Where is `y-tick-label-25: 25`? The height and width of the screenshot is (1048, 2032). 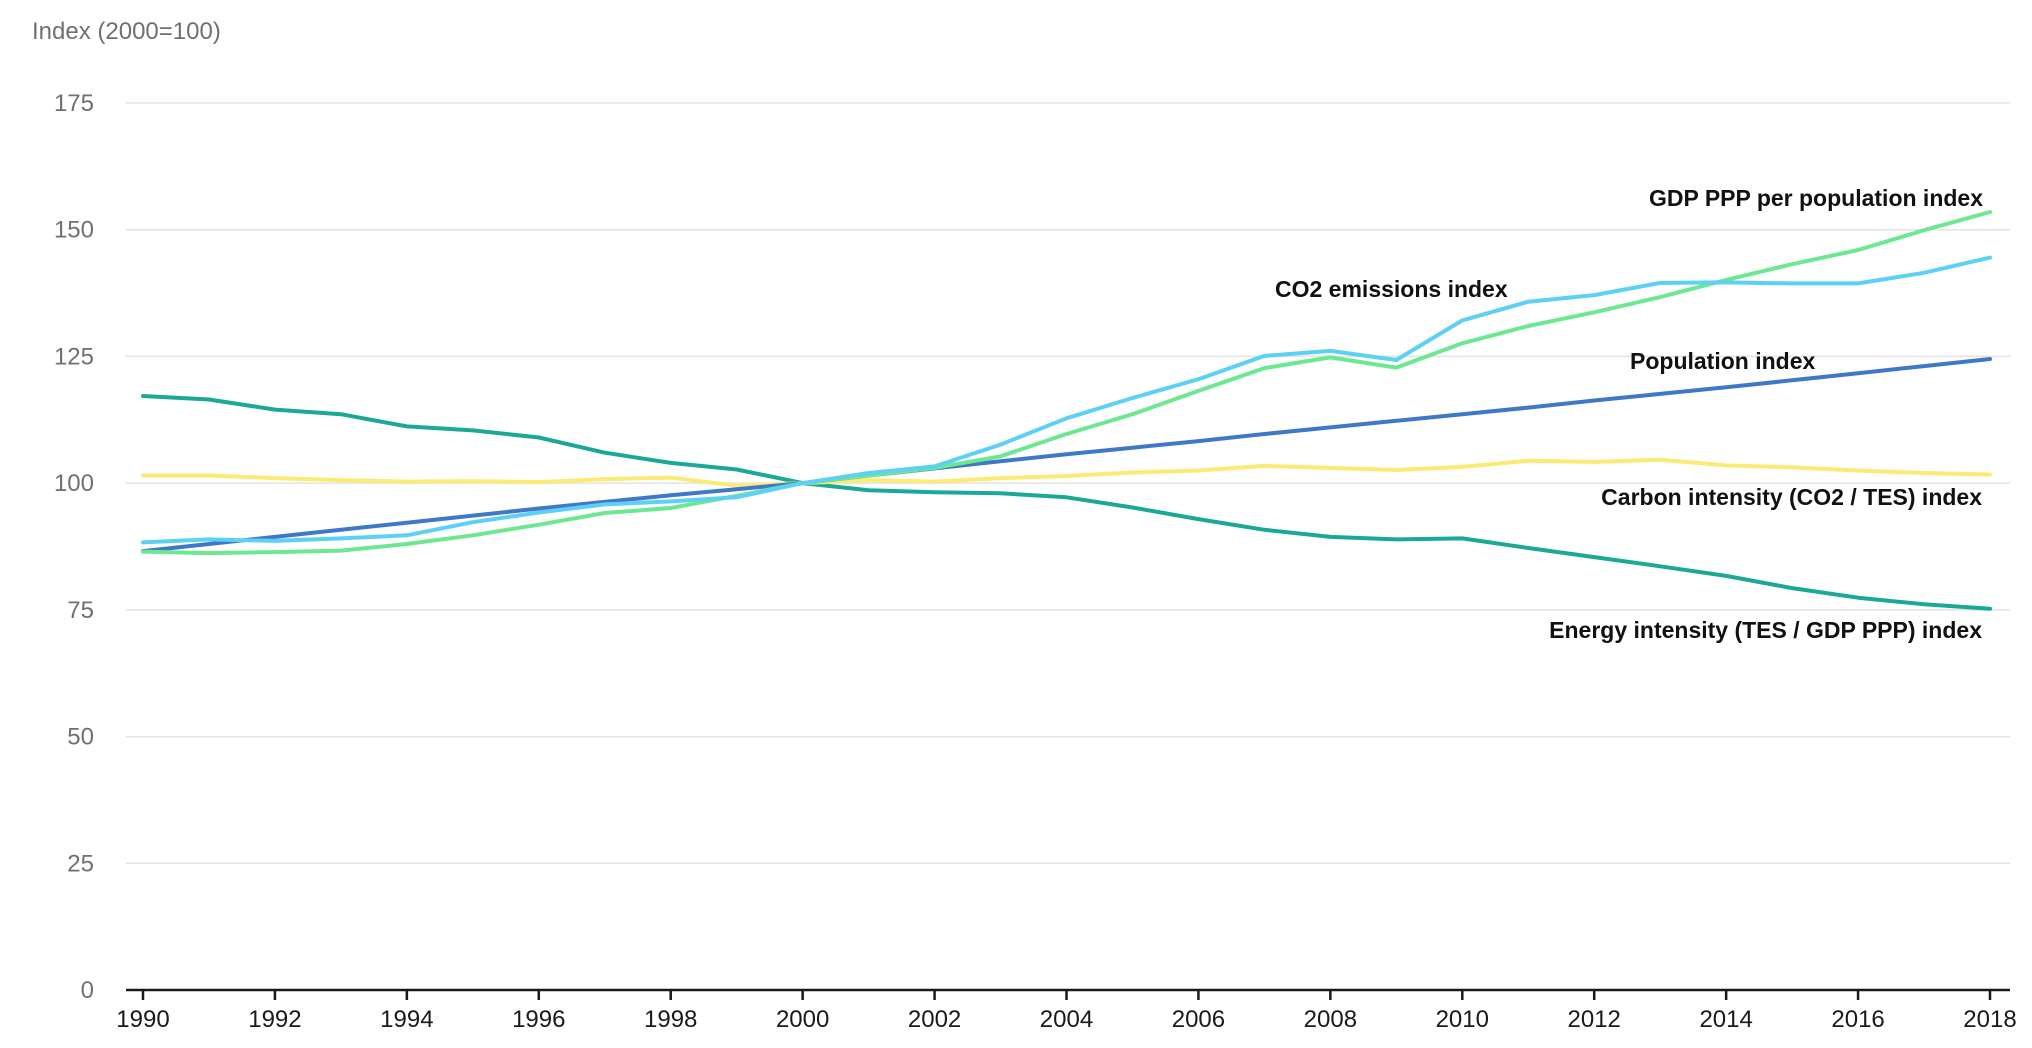 y-tick-label-25: 25 is located at coordinates (80, 863).